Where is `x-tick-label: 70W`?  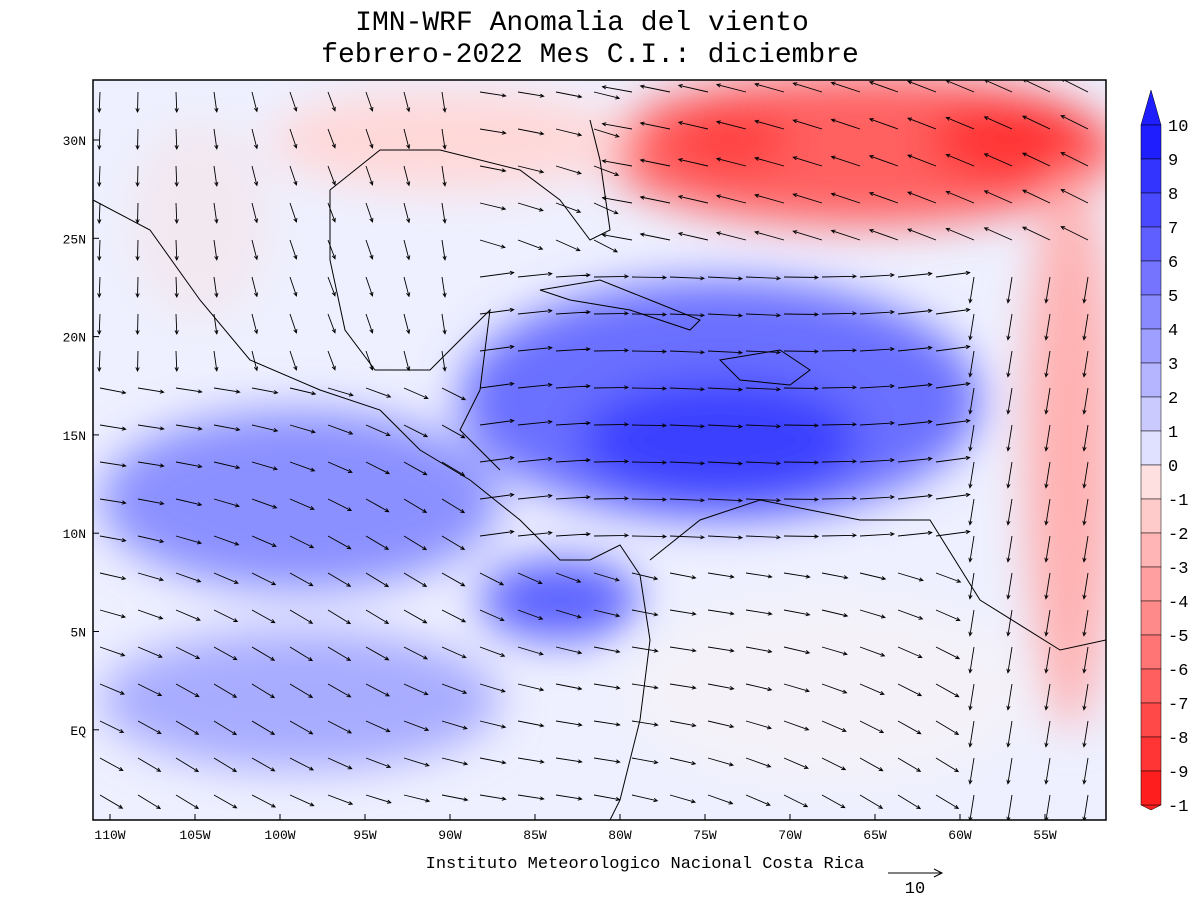 x-tick-label: 70W is located at coordinates (790, 835).